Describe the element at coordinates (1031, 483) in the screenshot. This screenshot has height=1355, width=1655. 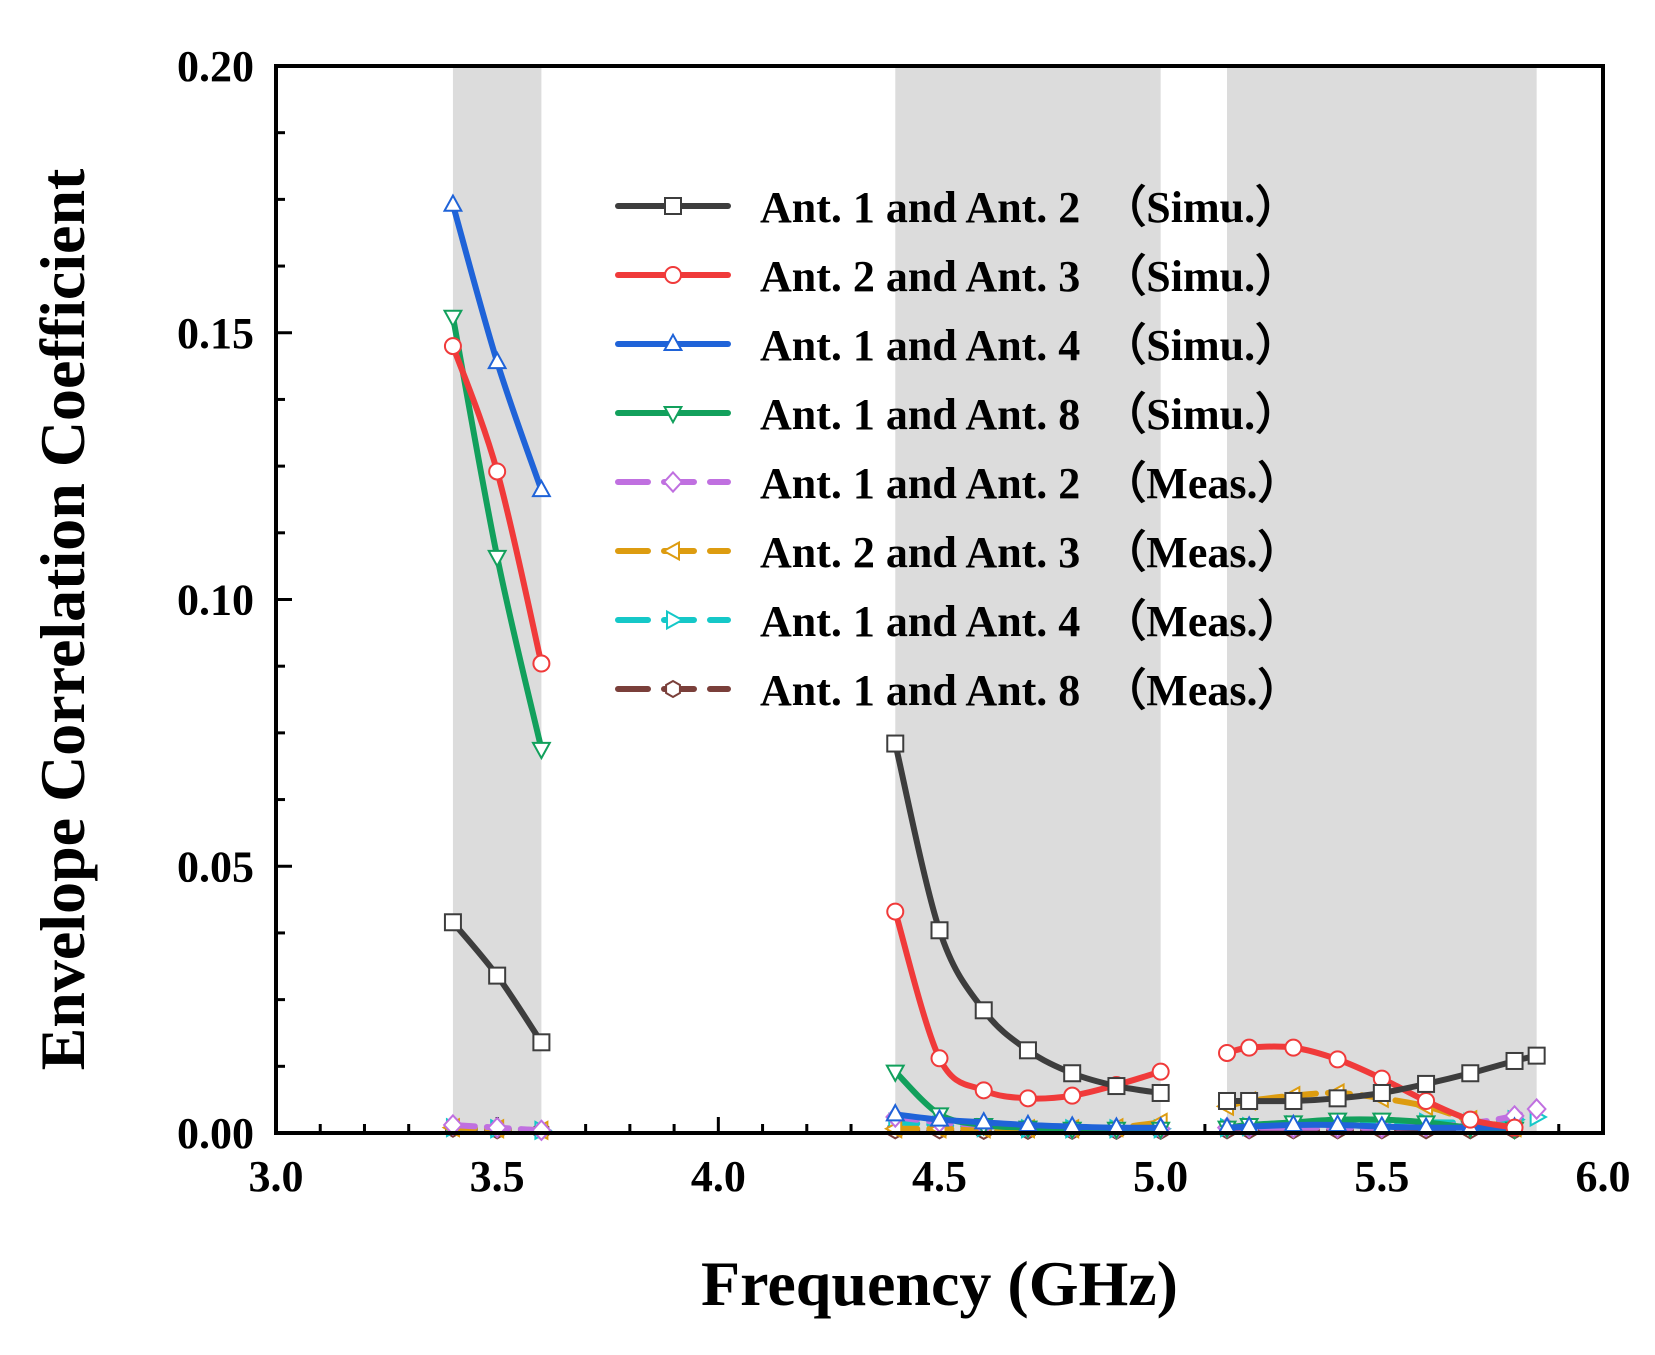
I see `legend-label: Ant. 1 and Ant. 2 （Meas.）` at that location.